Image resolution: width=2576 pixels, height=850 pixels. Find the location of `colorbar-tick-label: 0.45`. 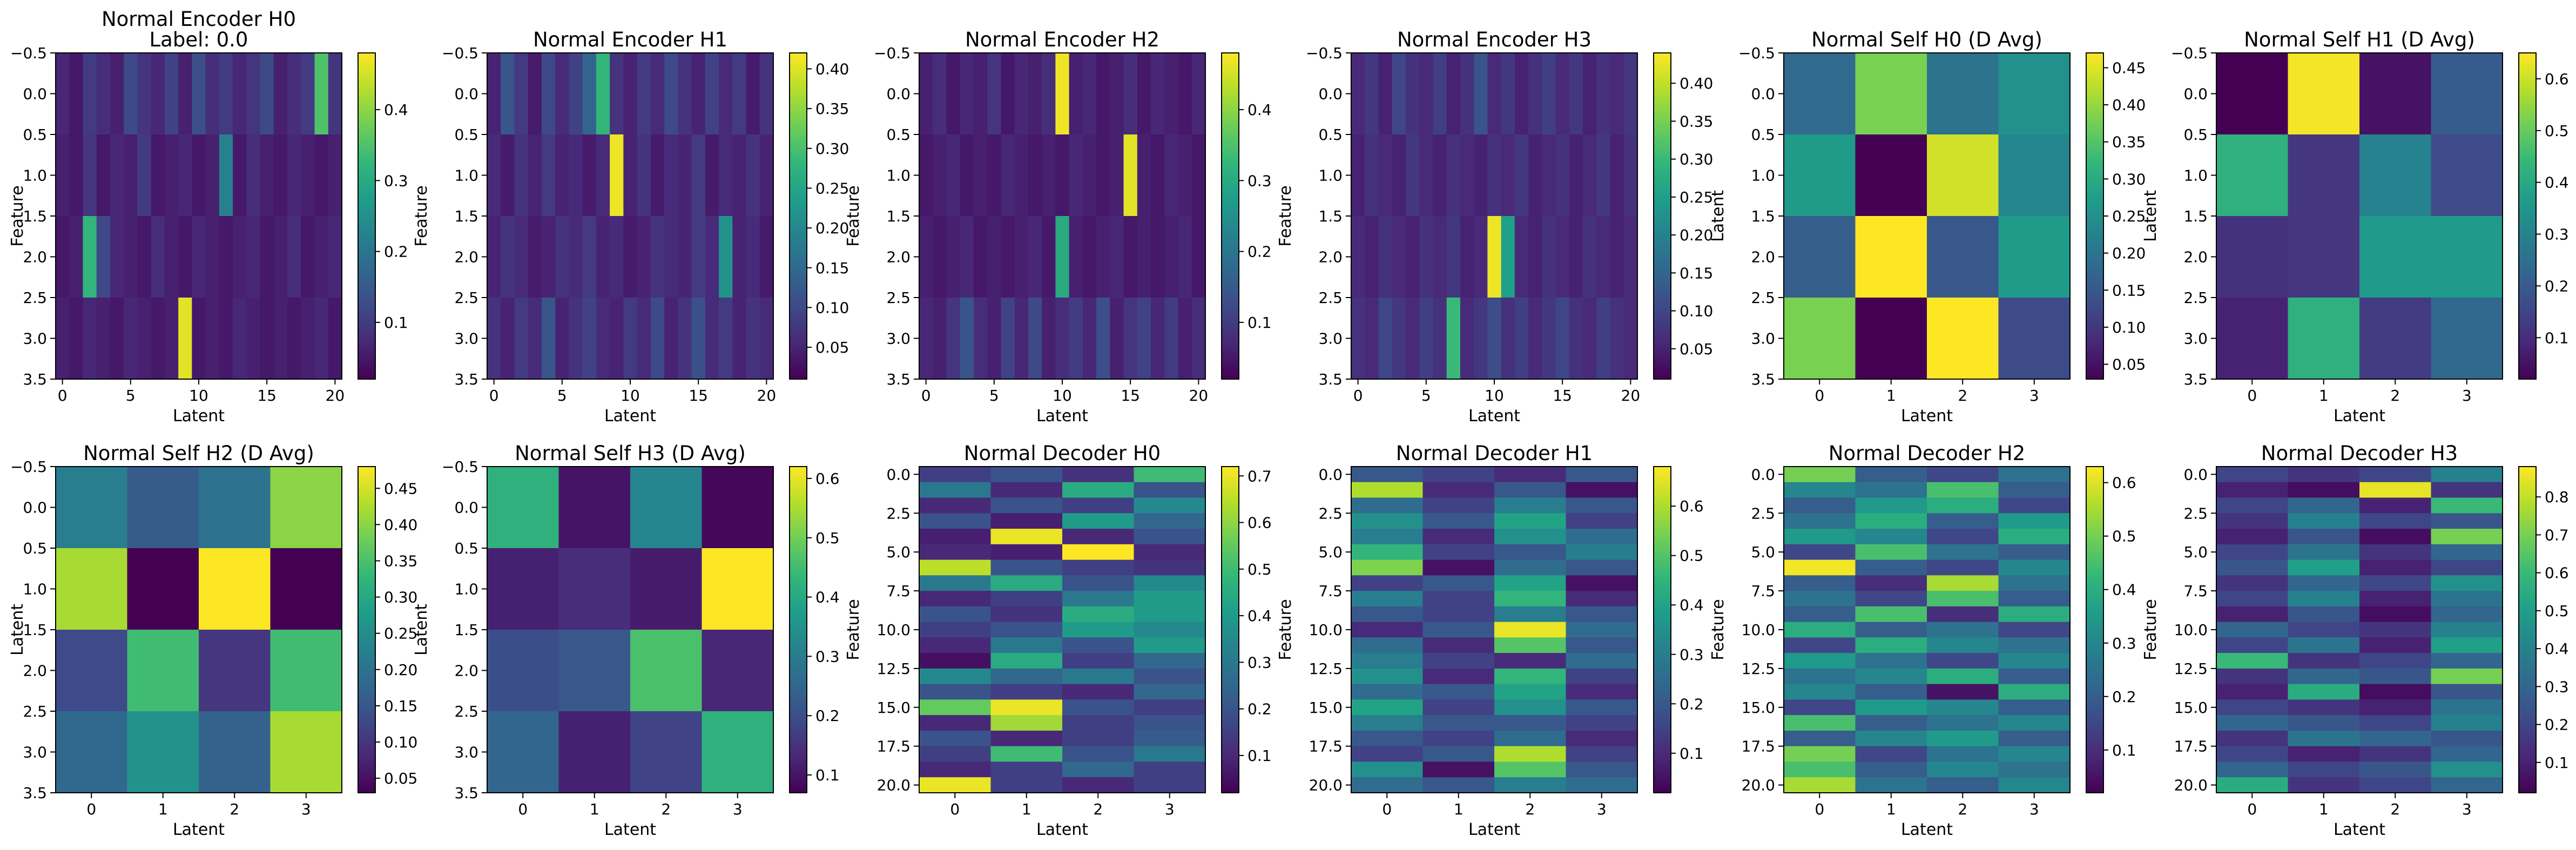

colorbar-tick-label: 0.45 is located at coordinates (400, 488).